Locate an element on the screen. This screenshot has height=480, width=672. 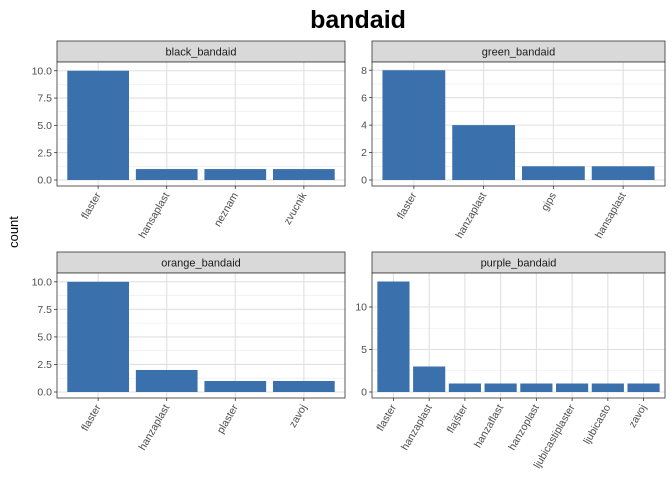
bar-purple_bandaid-hanzaflast is located at coordinates (500, 387).